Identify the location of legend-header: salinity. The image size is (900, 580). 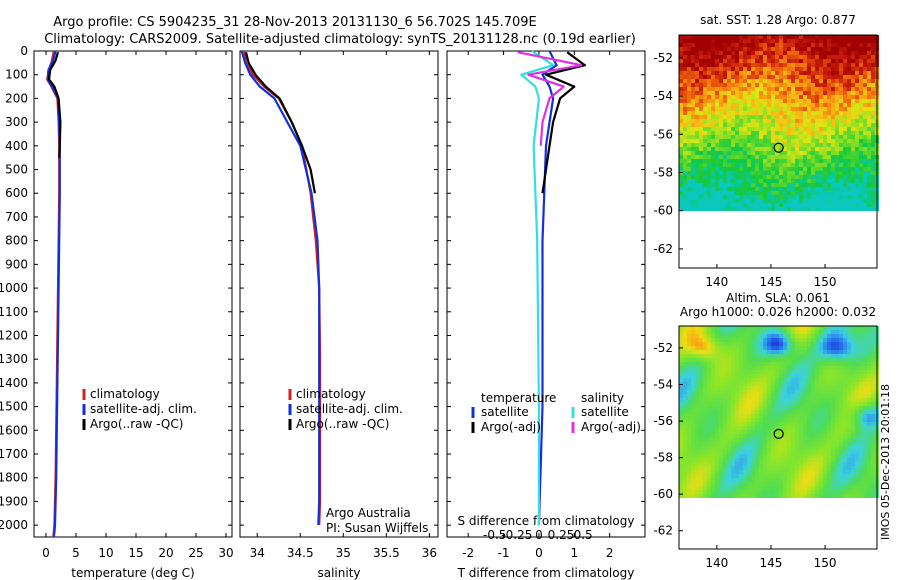
(602, 398).